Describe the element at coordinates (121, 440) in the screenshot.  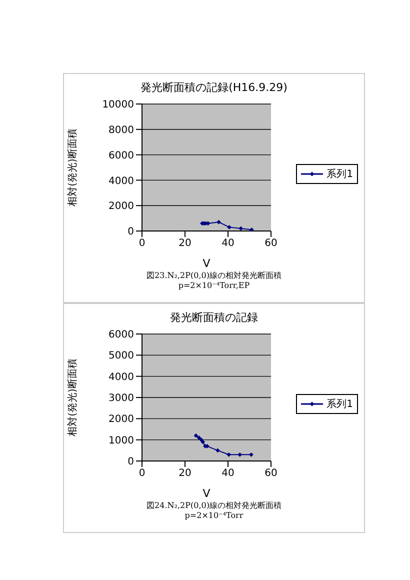
I see `y-tick-label: 1000` at that location.